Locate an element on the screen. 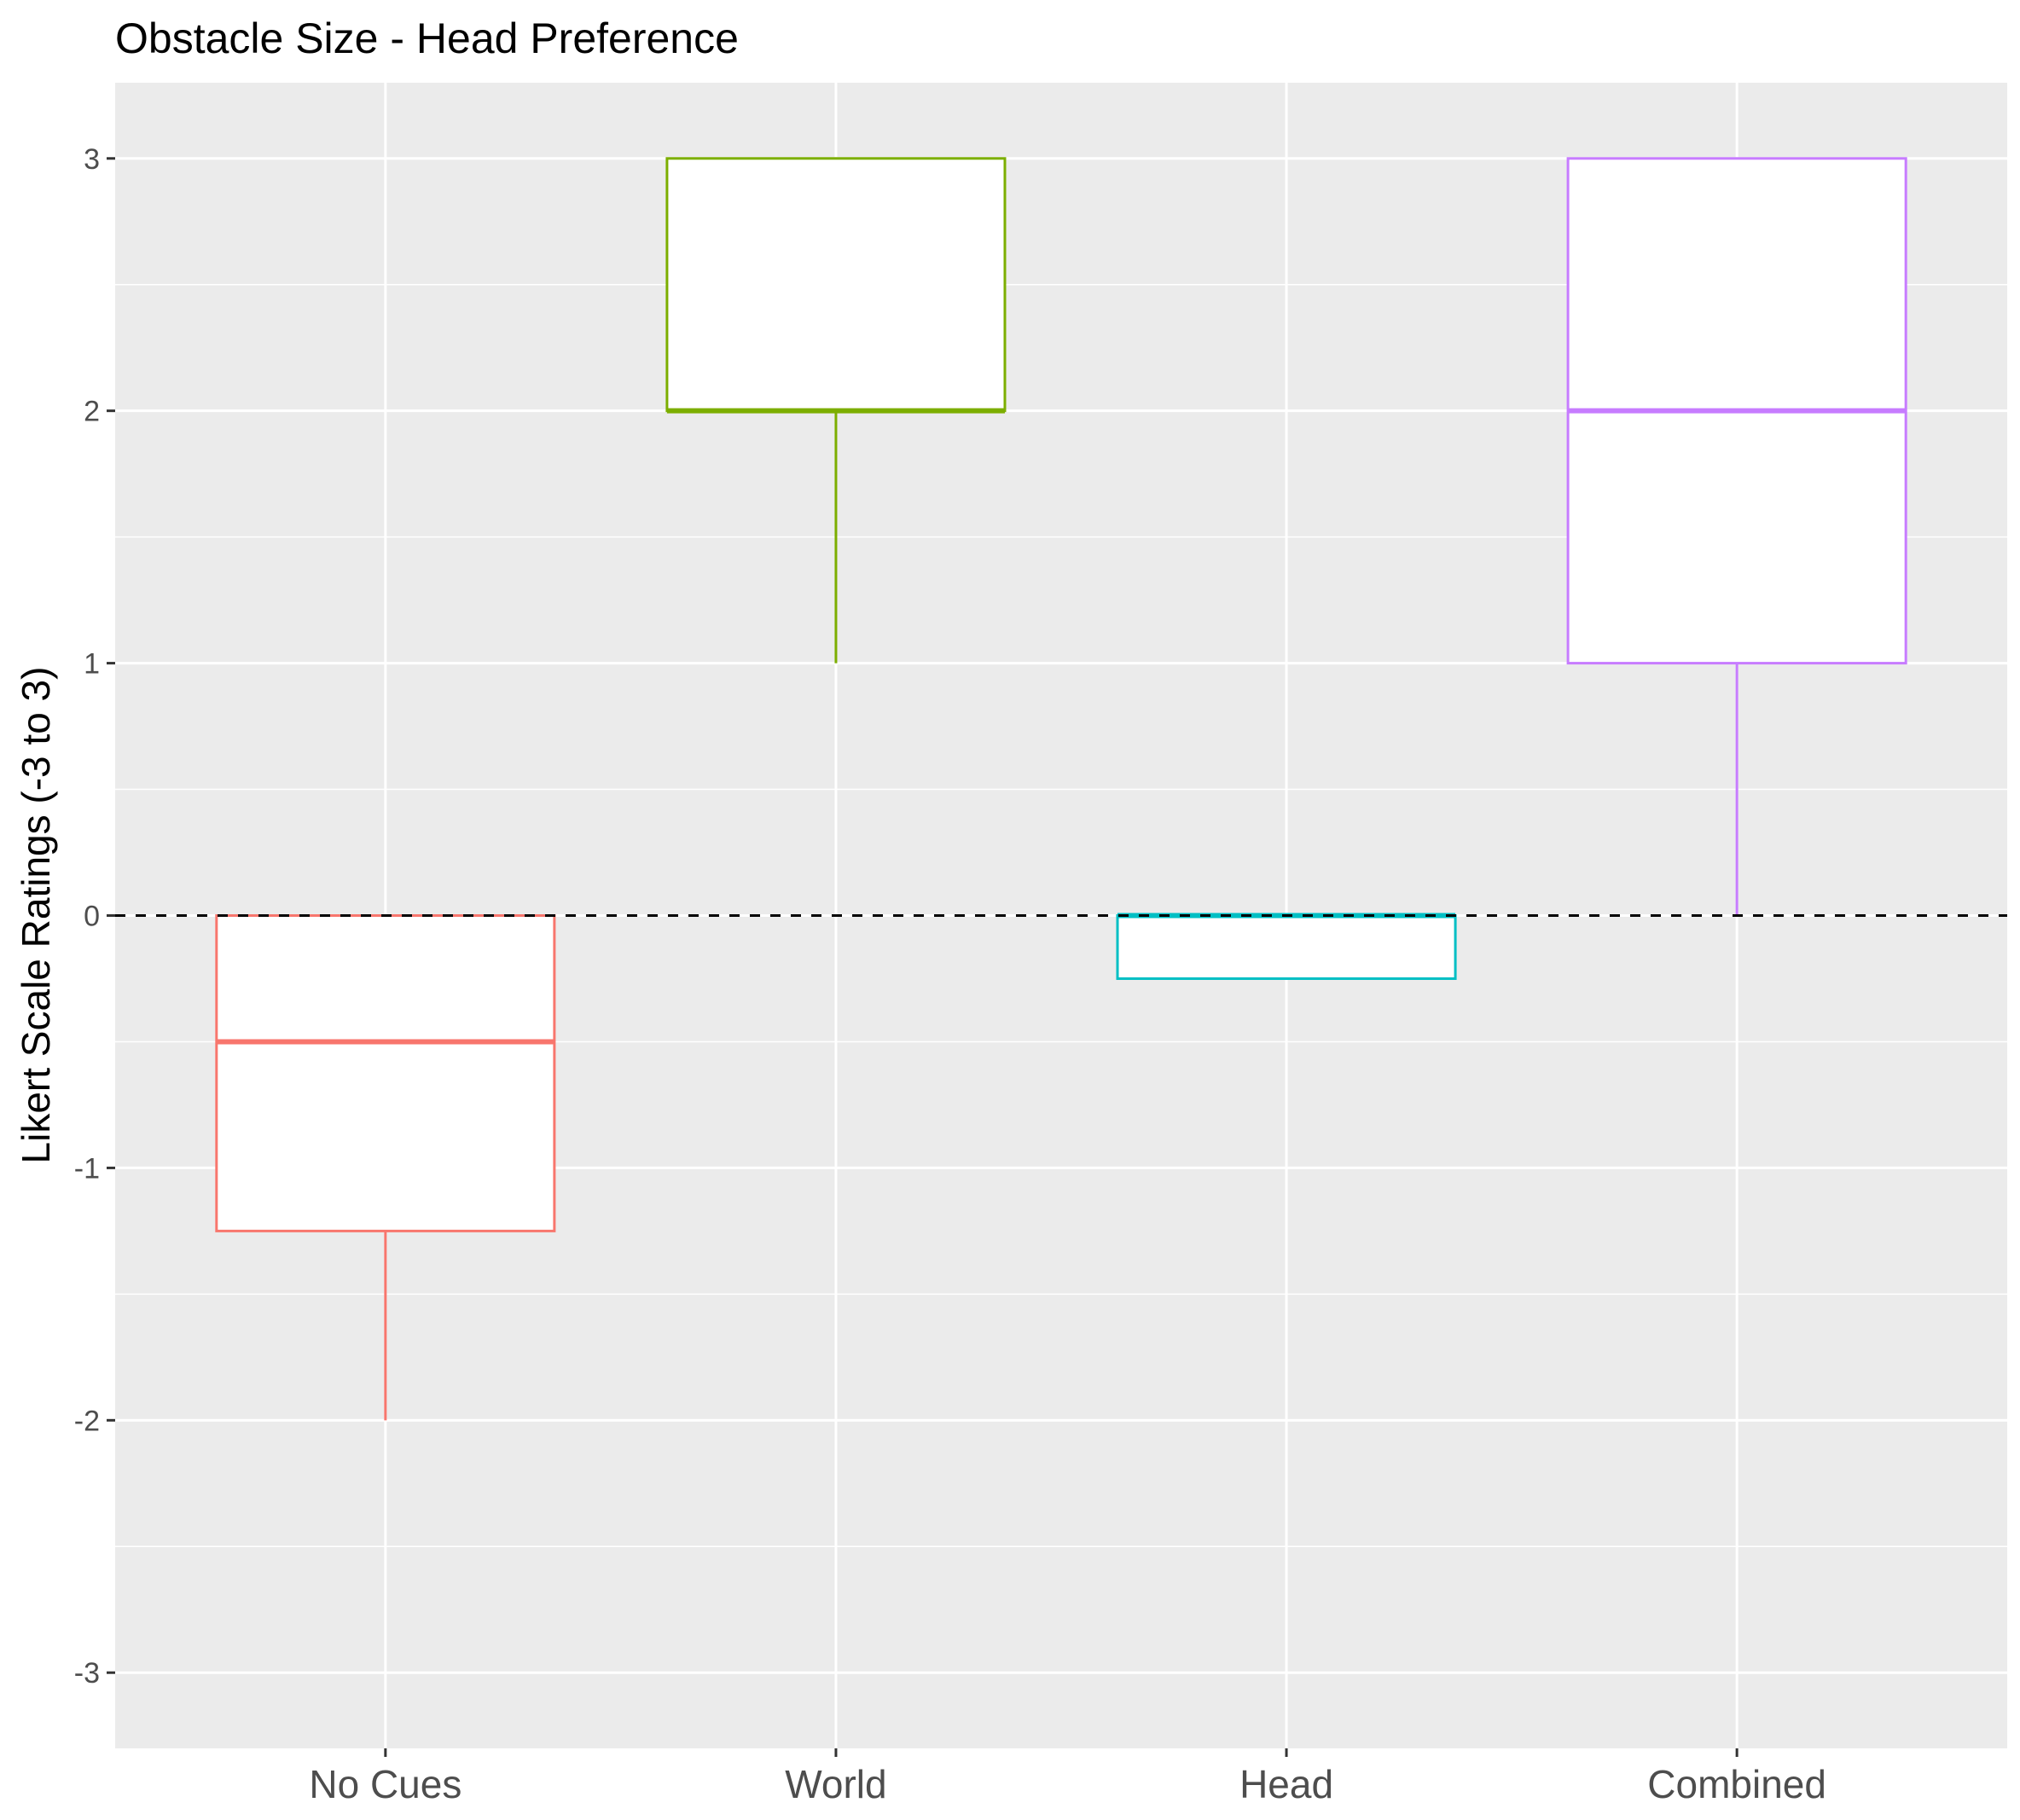 This screenshot has width=2020, height=1820. x-tick-label: World is located at coordinates (835, 1784).